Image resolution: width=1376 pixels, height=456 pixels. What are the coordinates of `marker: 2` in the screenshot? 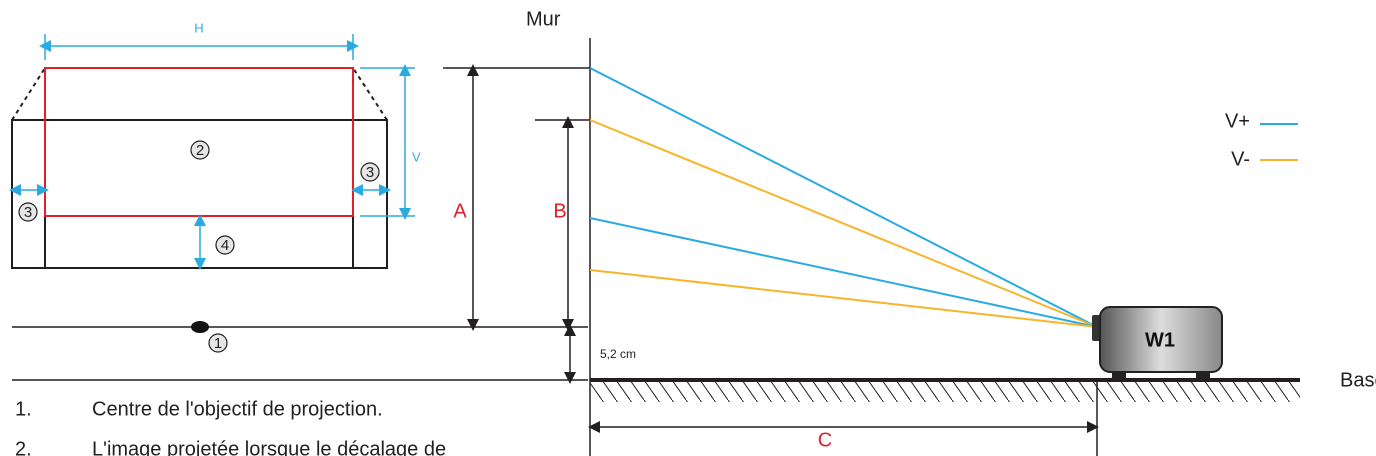 It's located at (200, 150).